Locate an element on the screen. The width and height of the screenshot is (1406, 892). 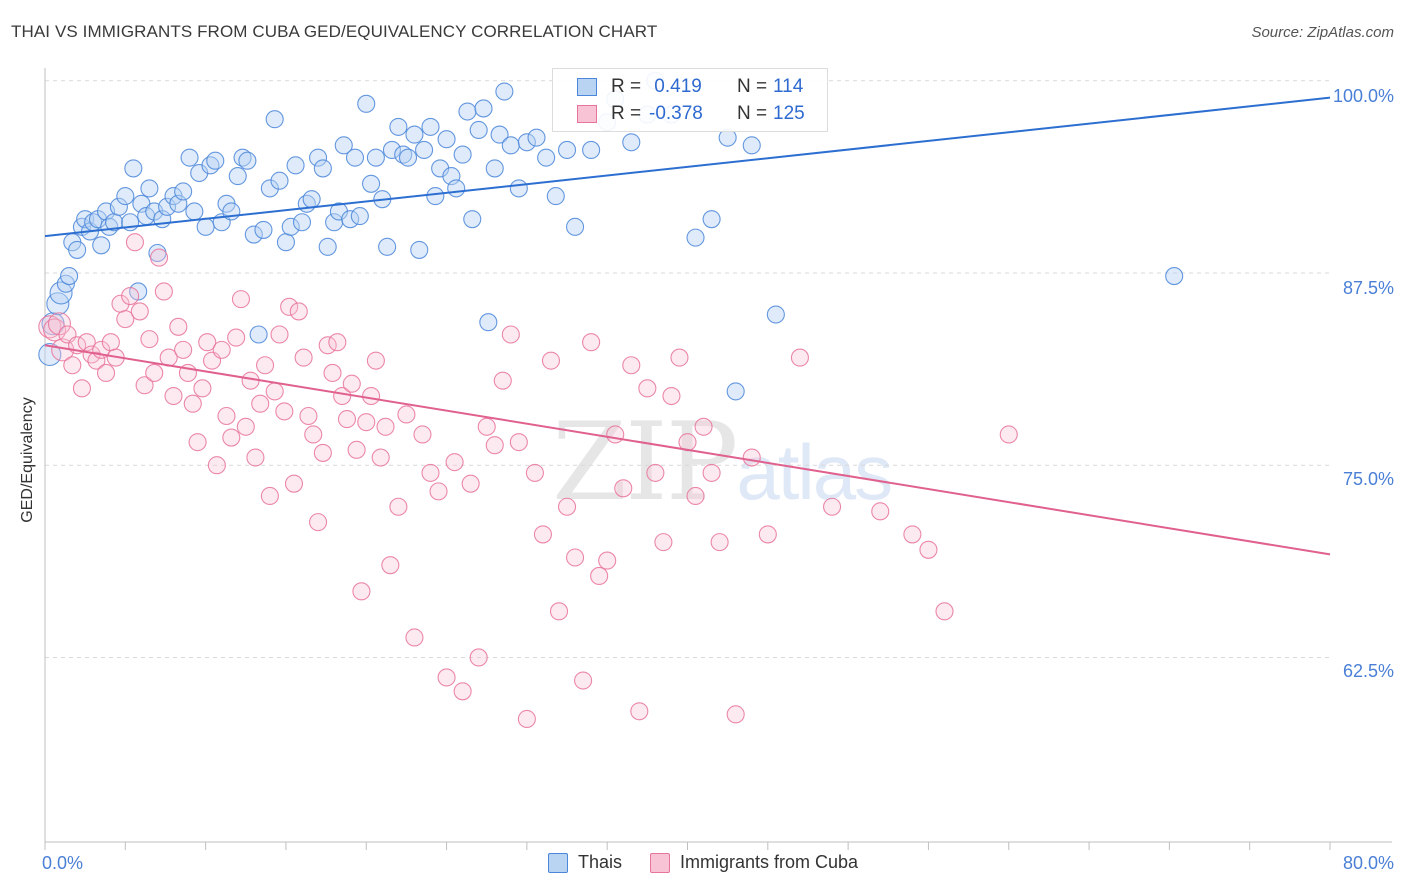
watermark: ZIPatlas is located at coordinates (722, 462).